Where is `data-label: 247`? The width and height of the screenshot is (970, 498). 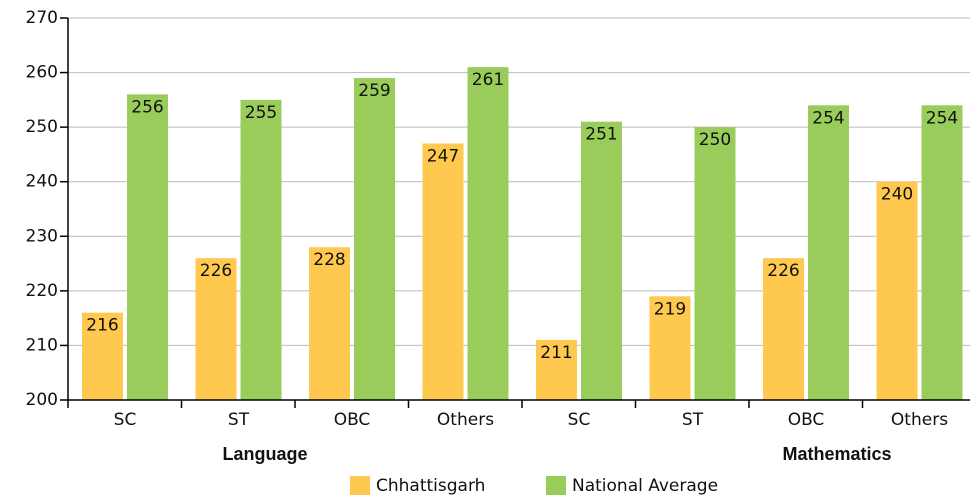 data-label: 247 is located at coordinates (443, 157).